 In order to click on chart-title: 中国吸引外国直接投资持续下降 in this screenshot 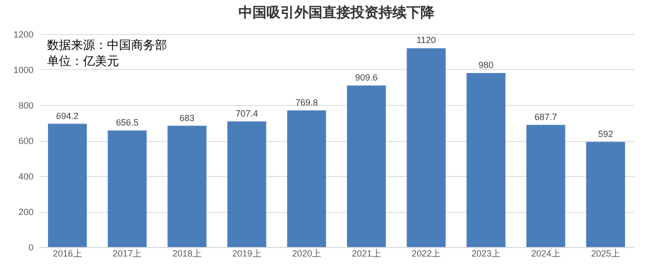, I will do `click(337, 12)`.